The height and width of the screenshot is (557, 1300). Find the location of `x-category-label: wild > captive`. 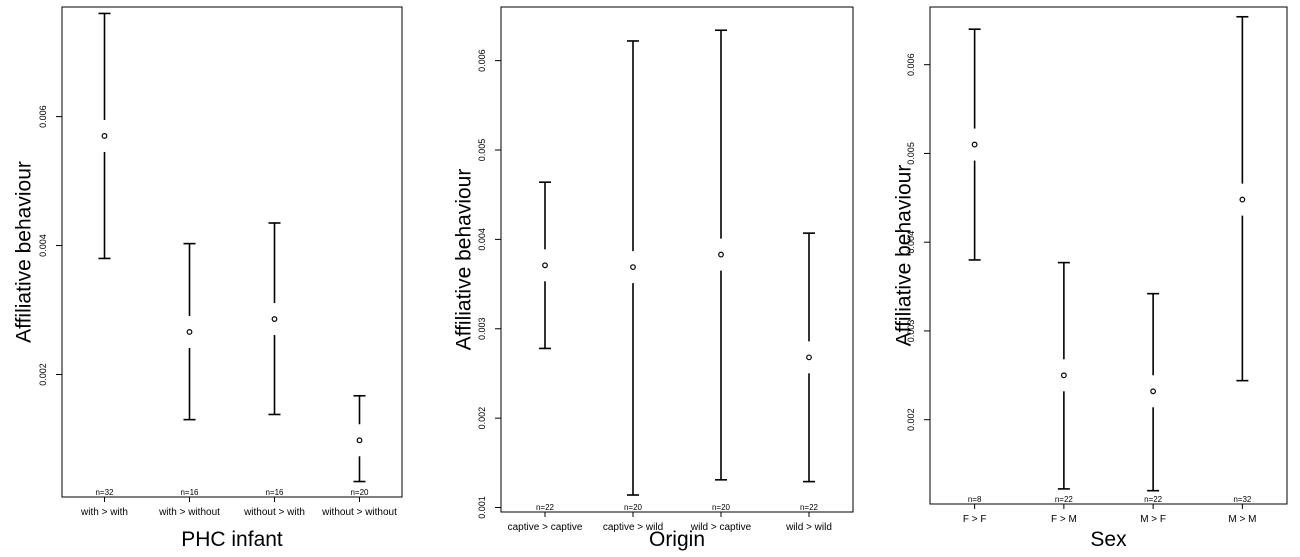

x-category-label: wild > captive is located at coordinates (721, 527).